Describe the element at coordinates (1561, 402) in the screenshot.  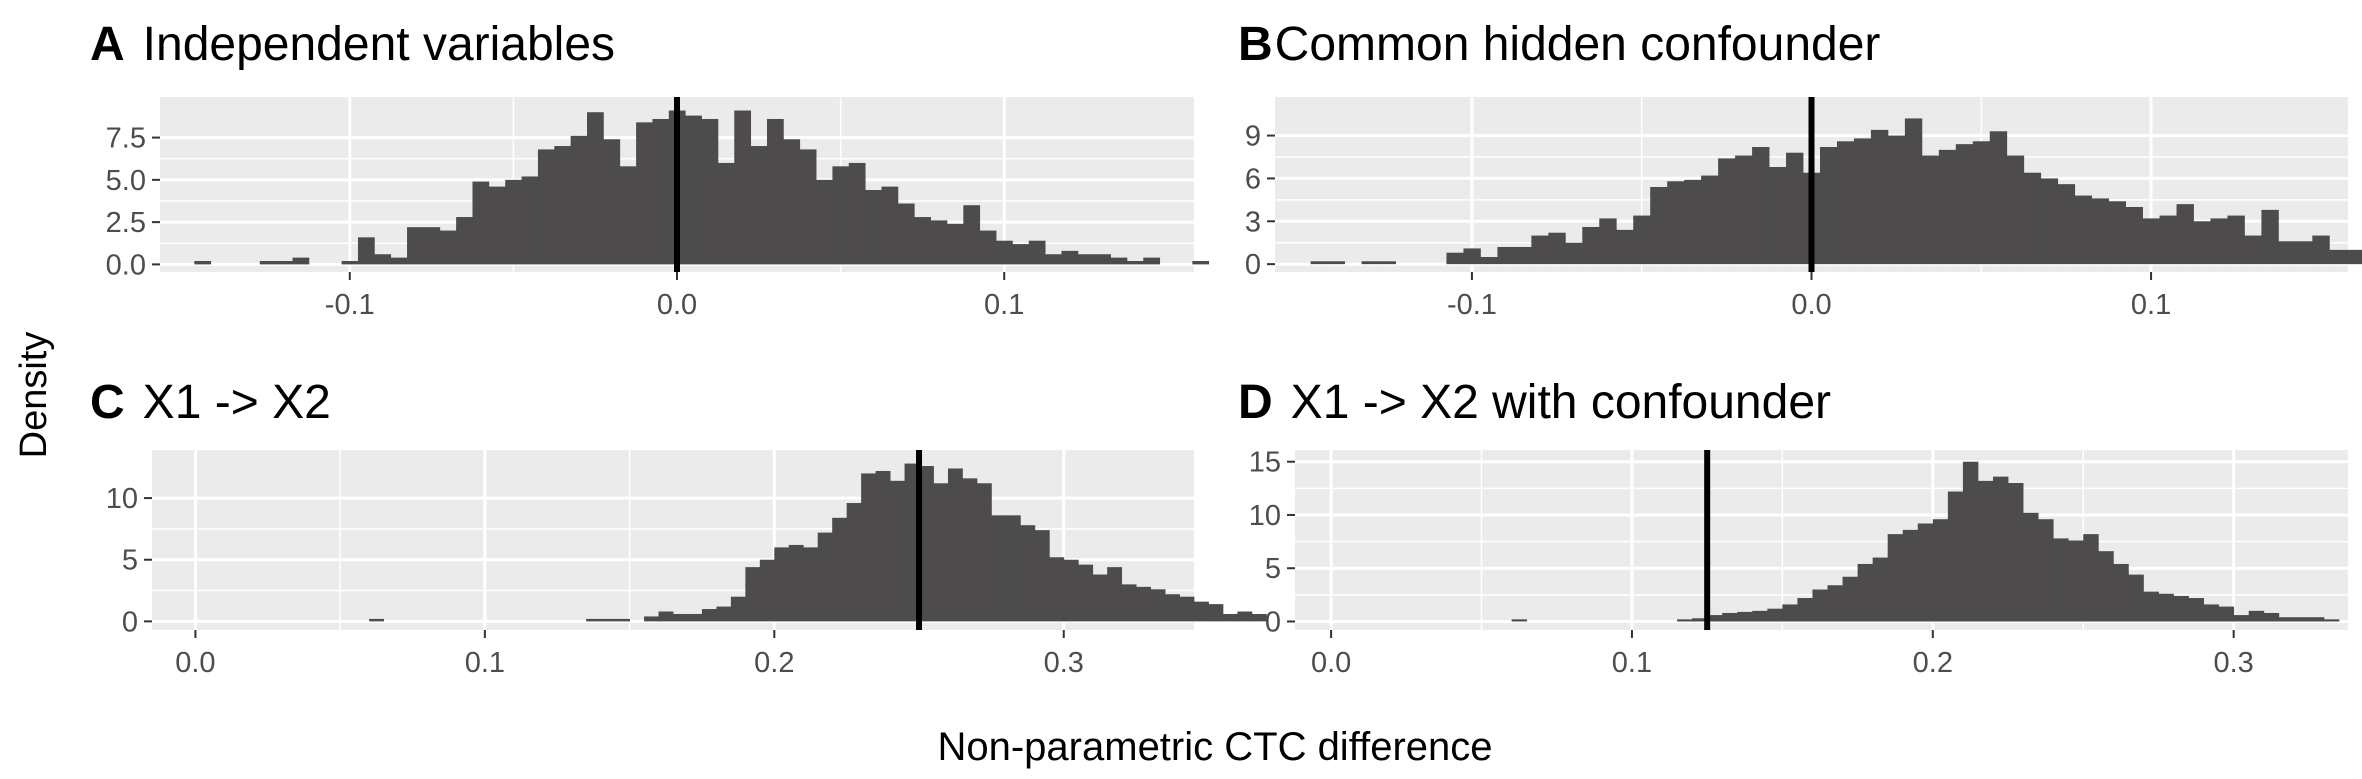
I see `panel-title-text: X1 -> X2 with confounder` at that location.